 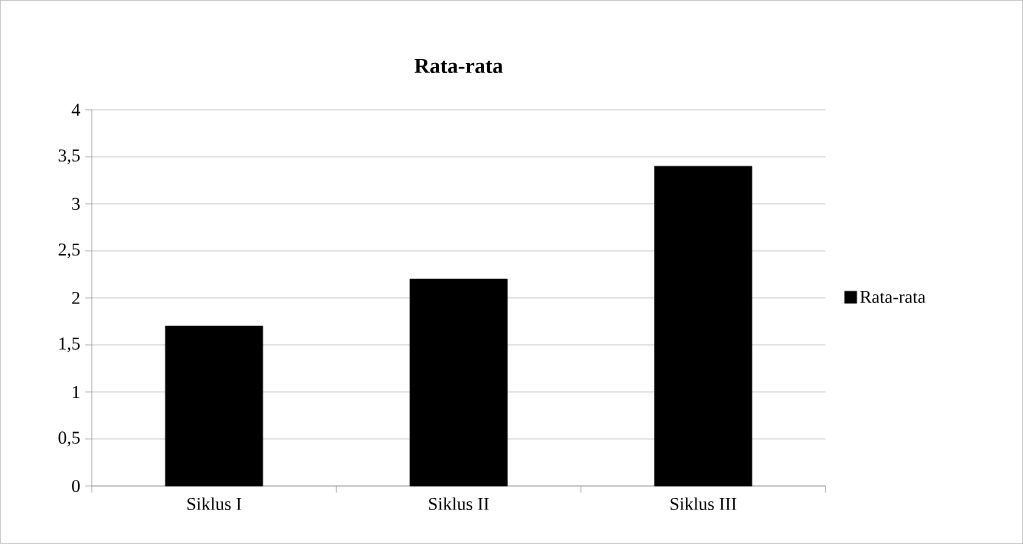 What do you see at coordinates (76, 392) in the screenshot?
I see `y-tick-label: 1` at bounding box center [76, 392].